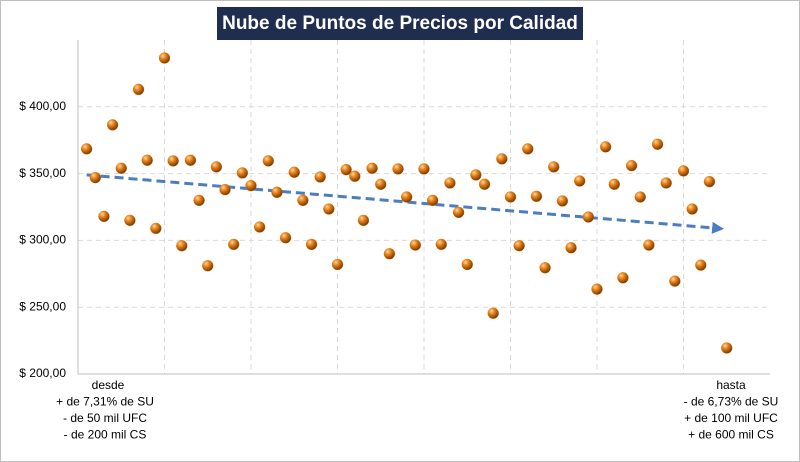 The image size is (800, 462). I want to click on y-tick-label: $ 300,00, so click(42, 240).